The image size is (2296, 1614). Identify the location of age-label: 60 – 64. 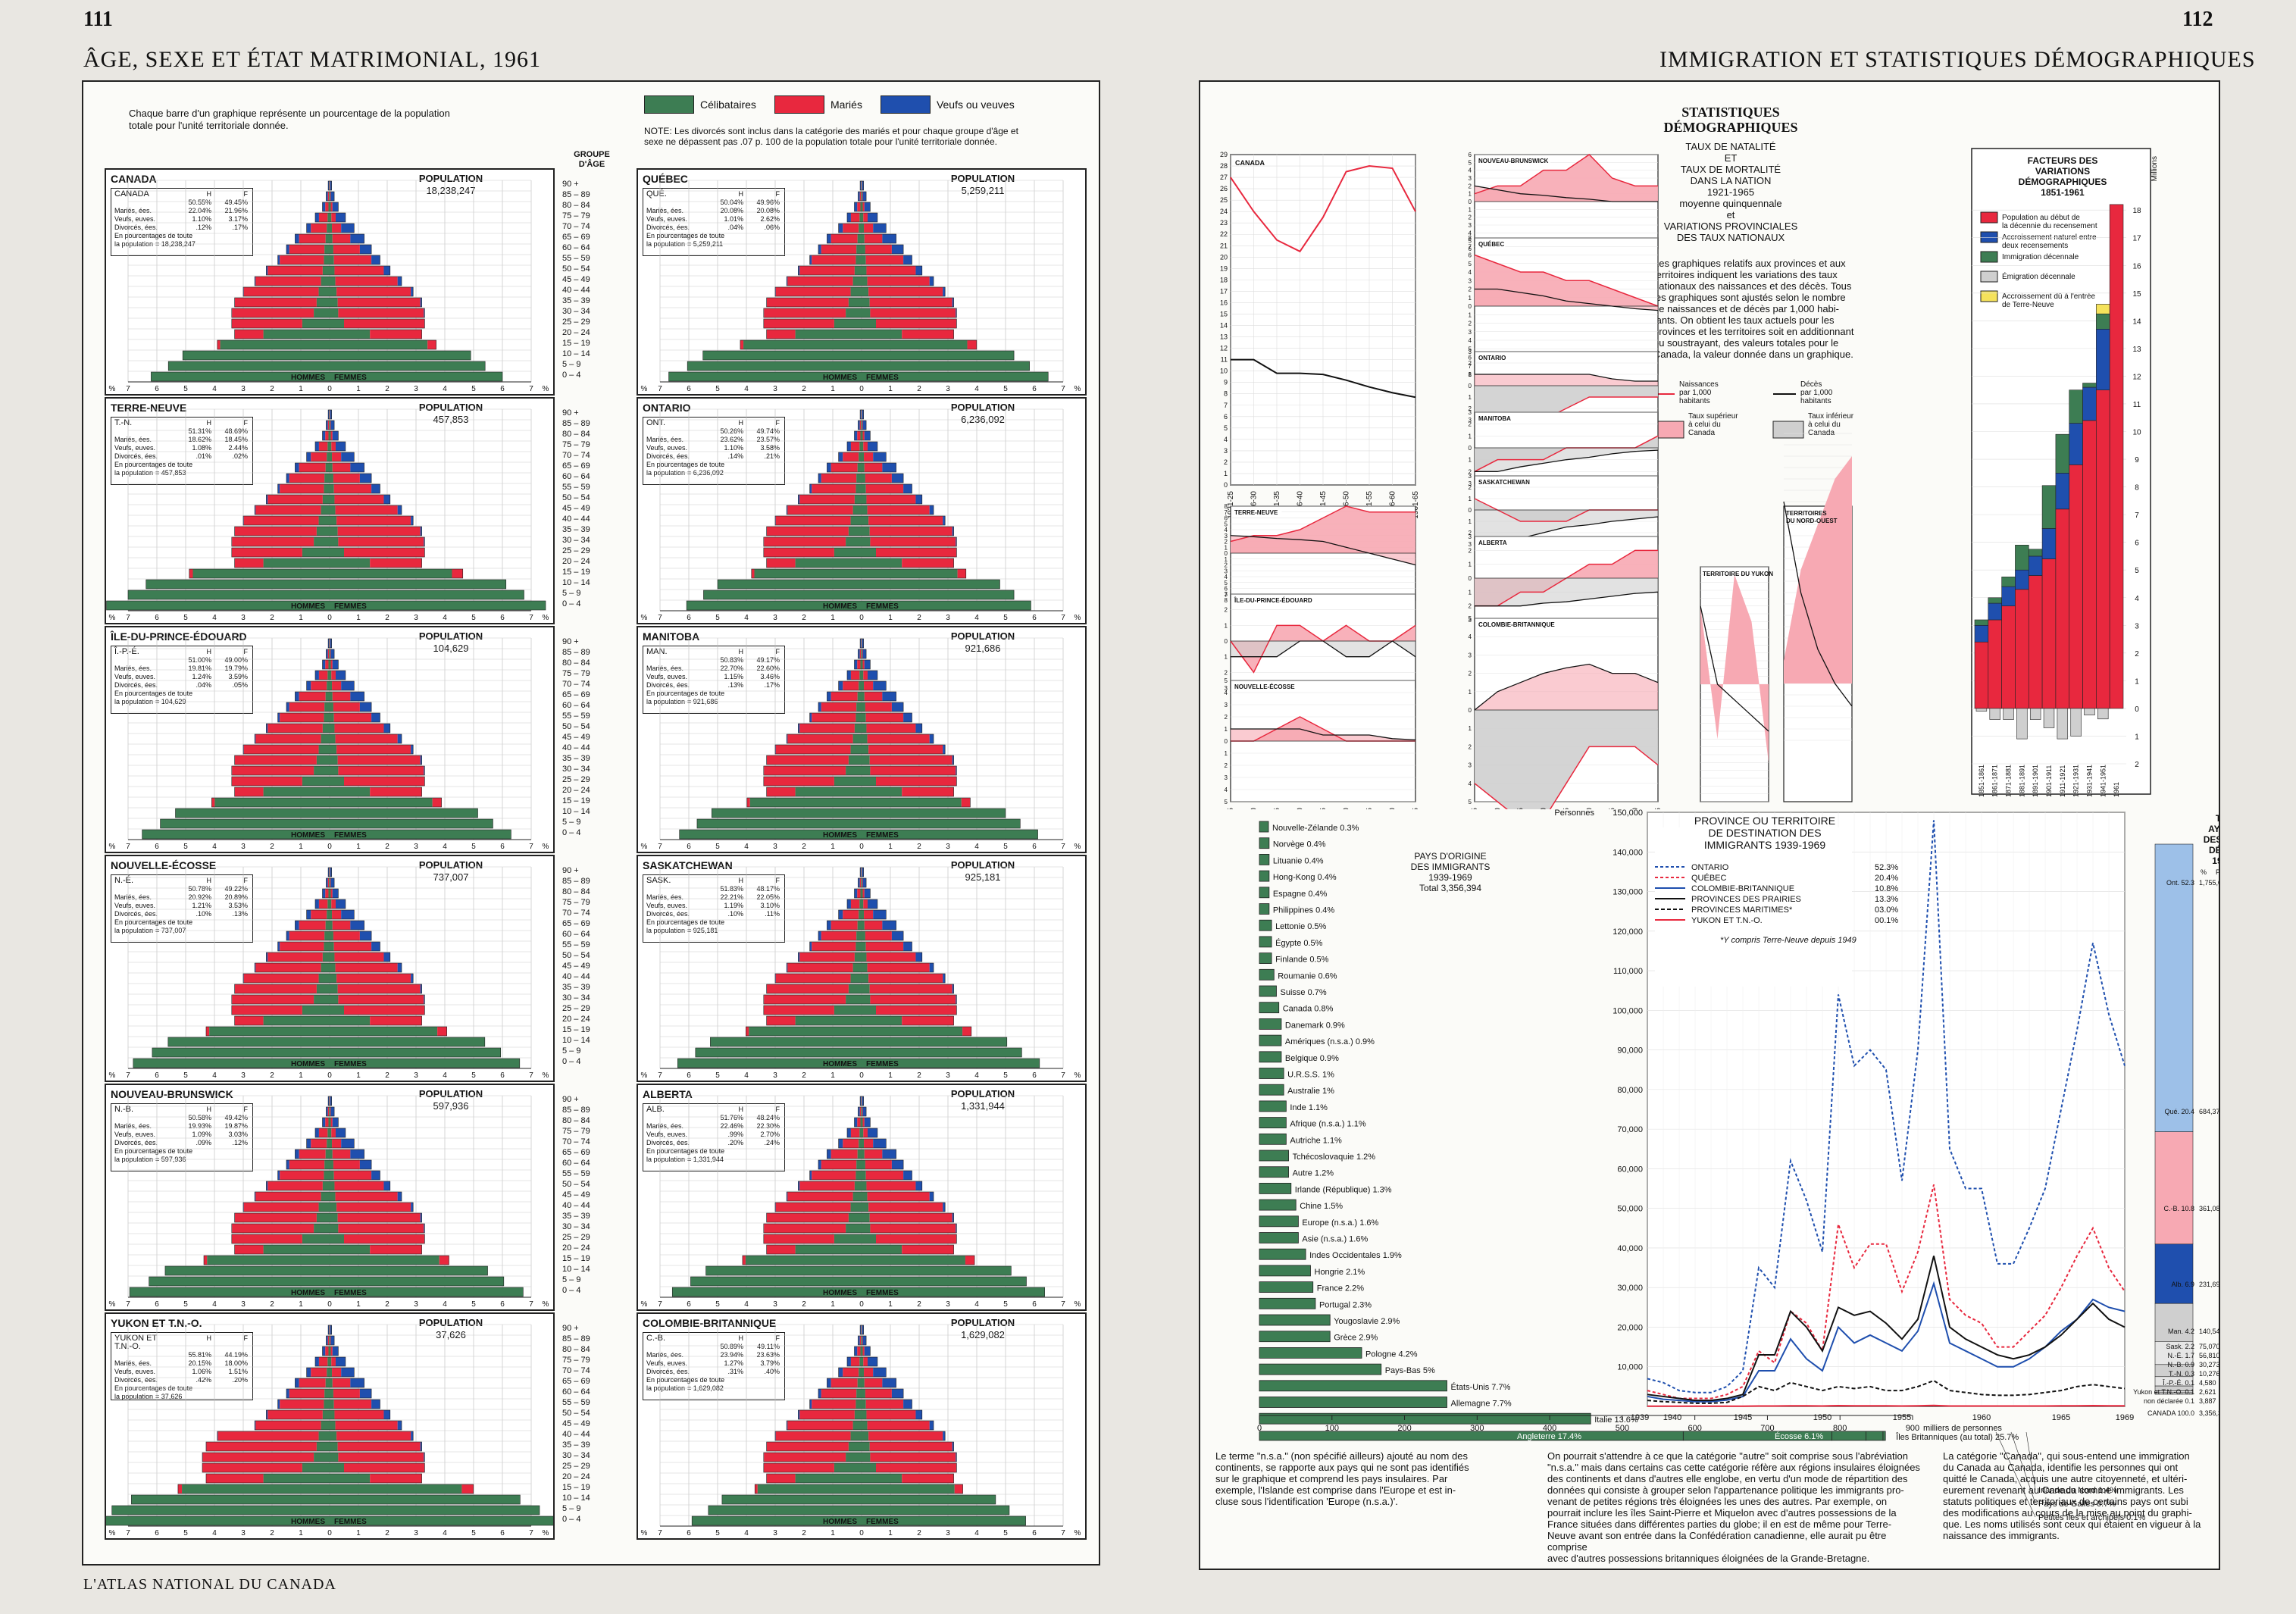
(576, 247).